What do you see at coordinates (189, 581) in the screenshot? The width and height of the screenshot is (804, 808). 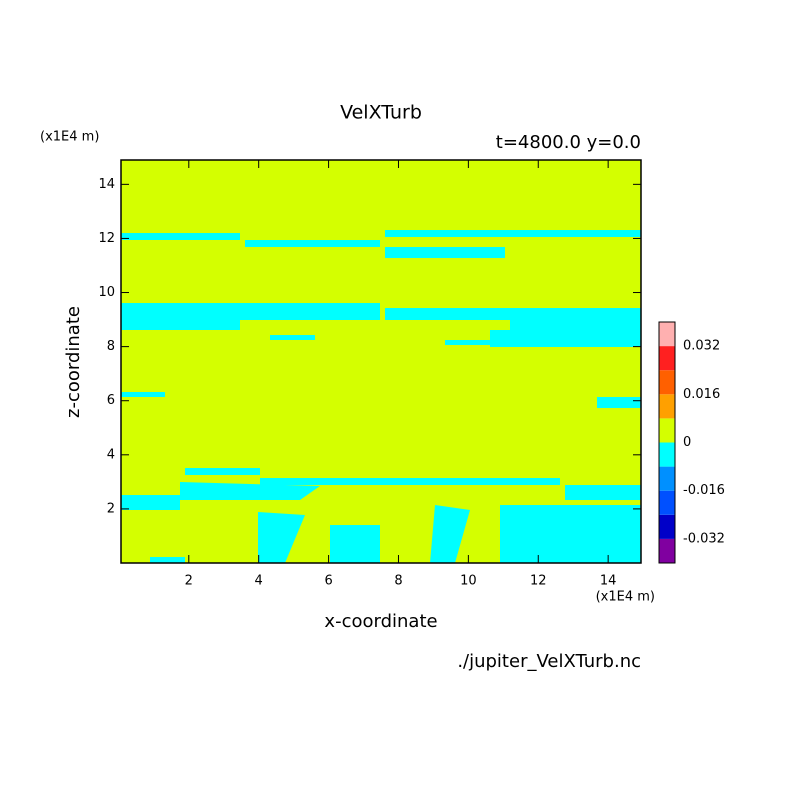 I see `x-tick-label: 2` at bounding box center [189, 581].